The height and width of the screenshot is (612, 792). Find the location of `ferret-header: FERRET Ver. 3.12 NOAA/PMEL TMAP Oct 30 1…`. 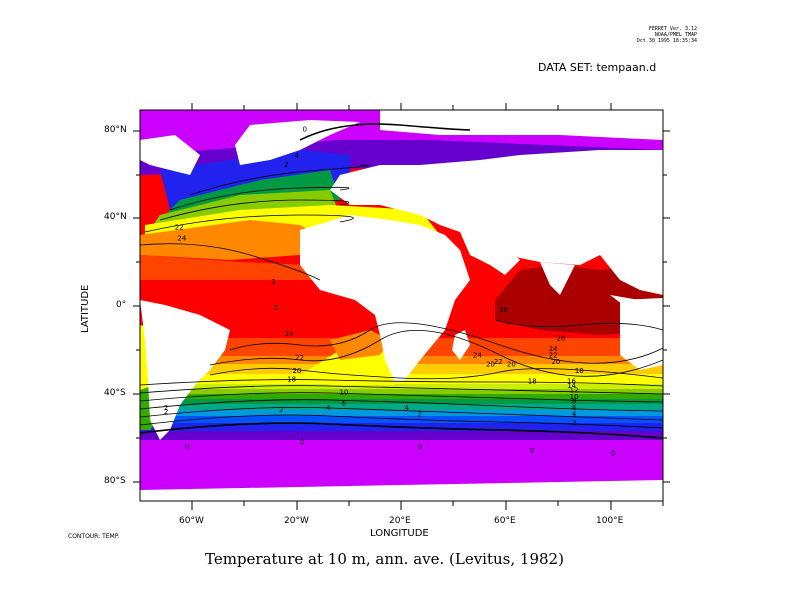

ferret-header: FERRET Ver. 3.12 NOAA/PMEL TMAP Oct 30 1… is located at coordinates (667, 35).